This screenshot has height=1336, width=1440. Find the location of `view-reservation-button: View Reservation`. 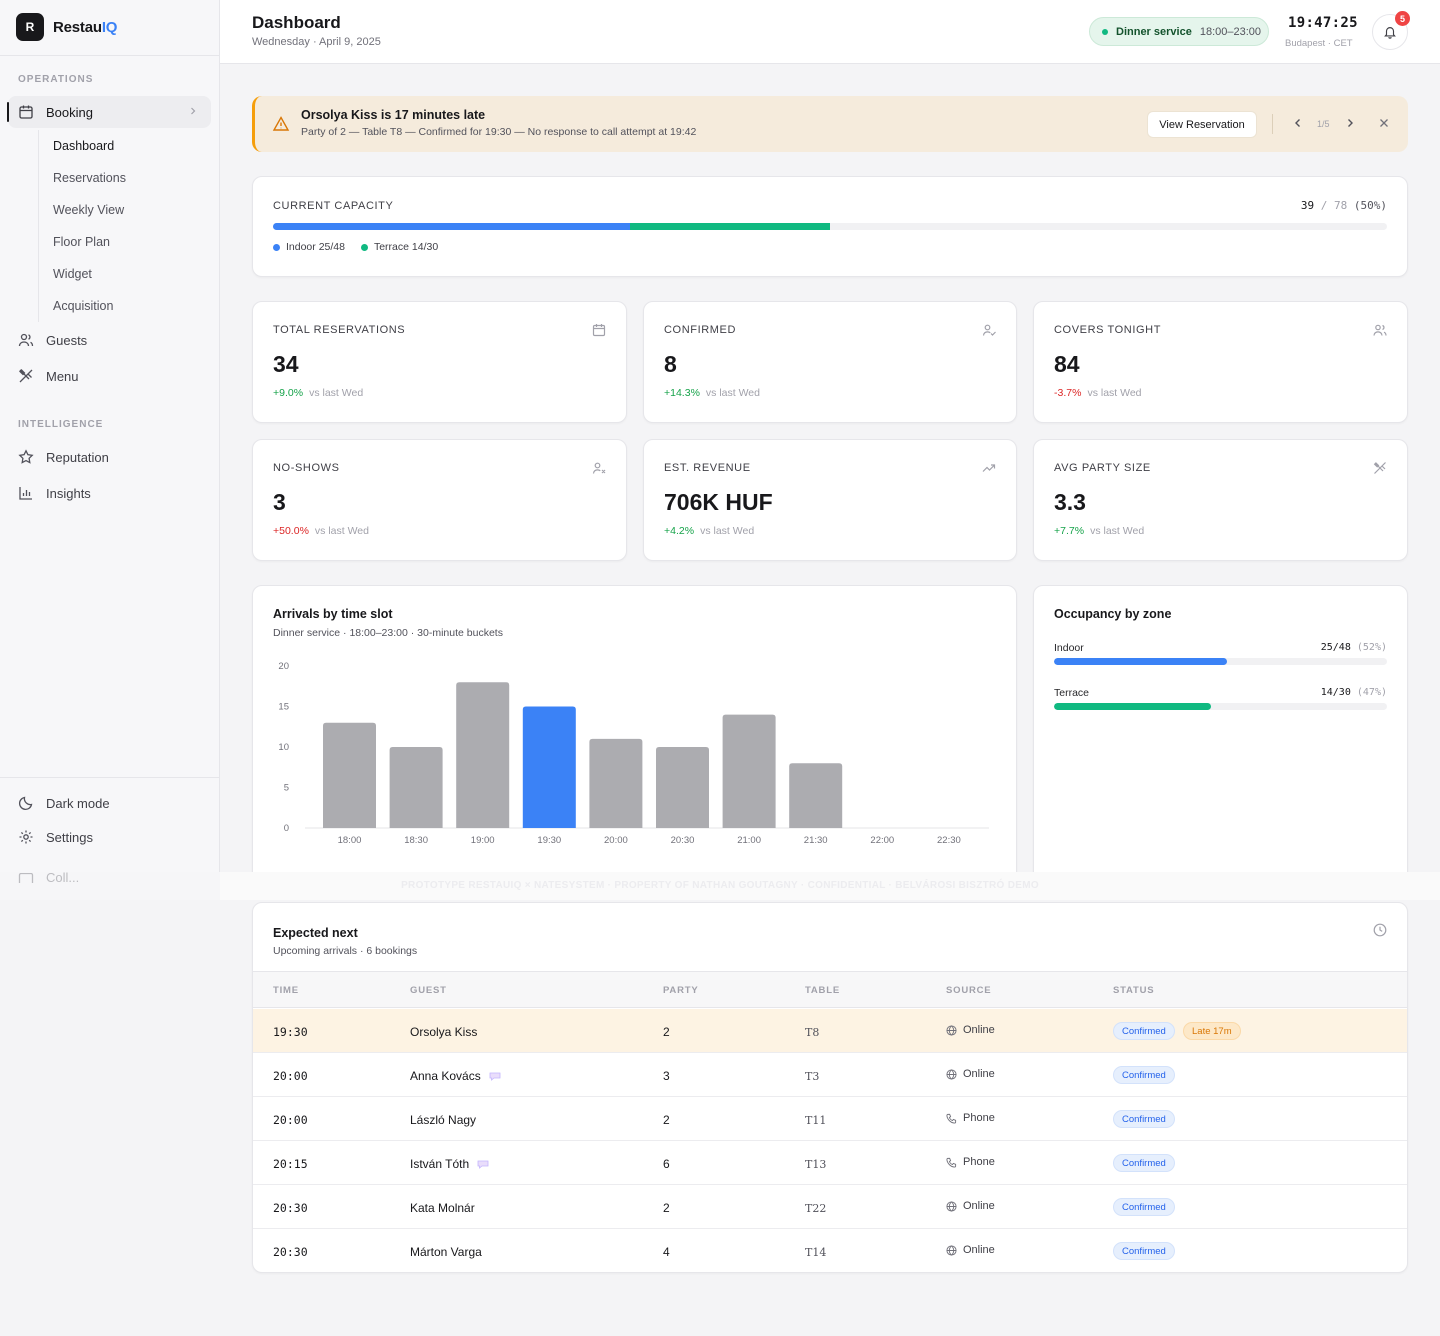

view-reservation-button: View Reservation is located at coordinates (1202, 124).